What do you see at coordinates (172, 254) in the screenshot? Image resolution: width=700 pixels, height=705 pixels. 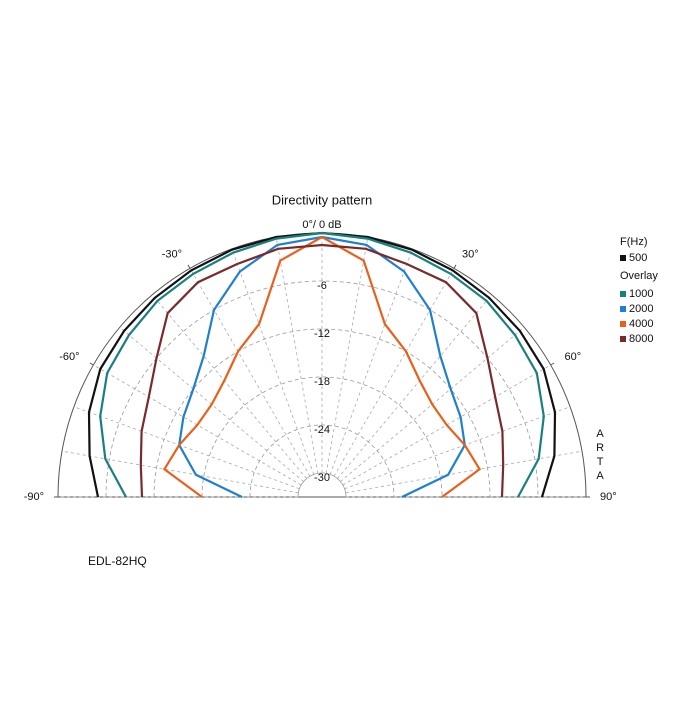 I see `theta-tick-label: -30°` at bounding box center [172, 254].